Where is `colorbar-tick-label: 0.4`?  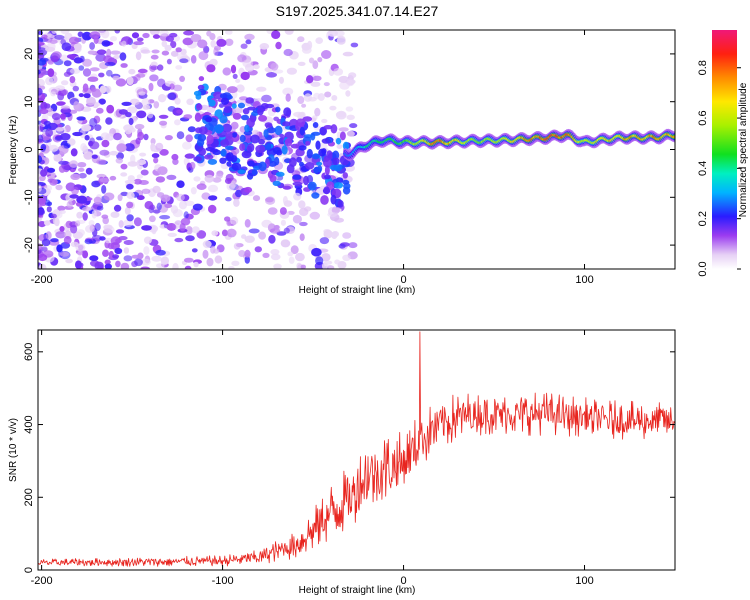
colorbar-tick-label: 0.4 is located at coordinates (703, 168).